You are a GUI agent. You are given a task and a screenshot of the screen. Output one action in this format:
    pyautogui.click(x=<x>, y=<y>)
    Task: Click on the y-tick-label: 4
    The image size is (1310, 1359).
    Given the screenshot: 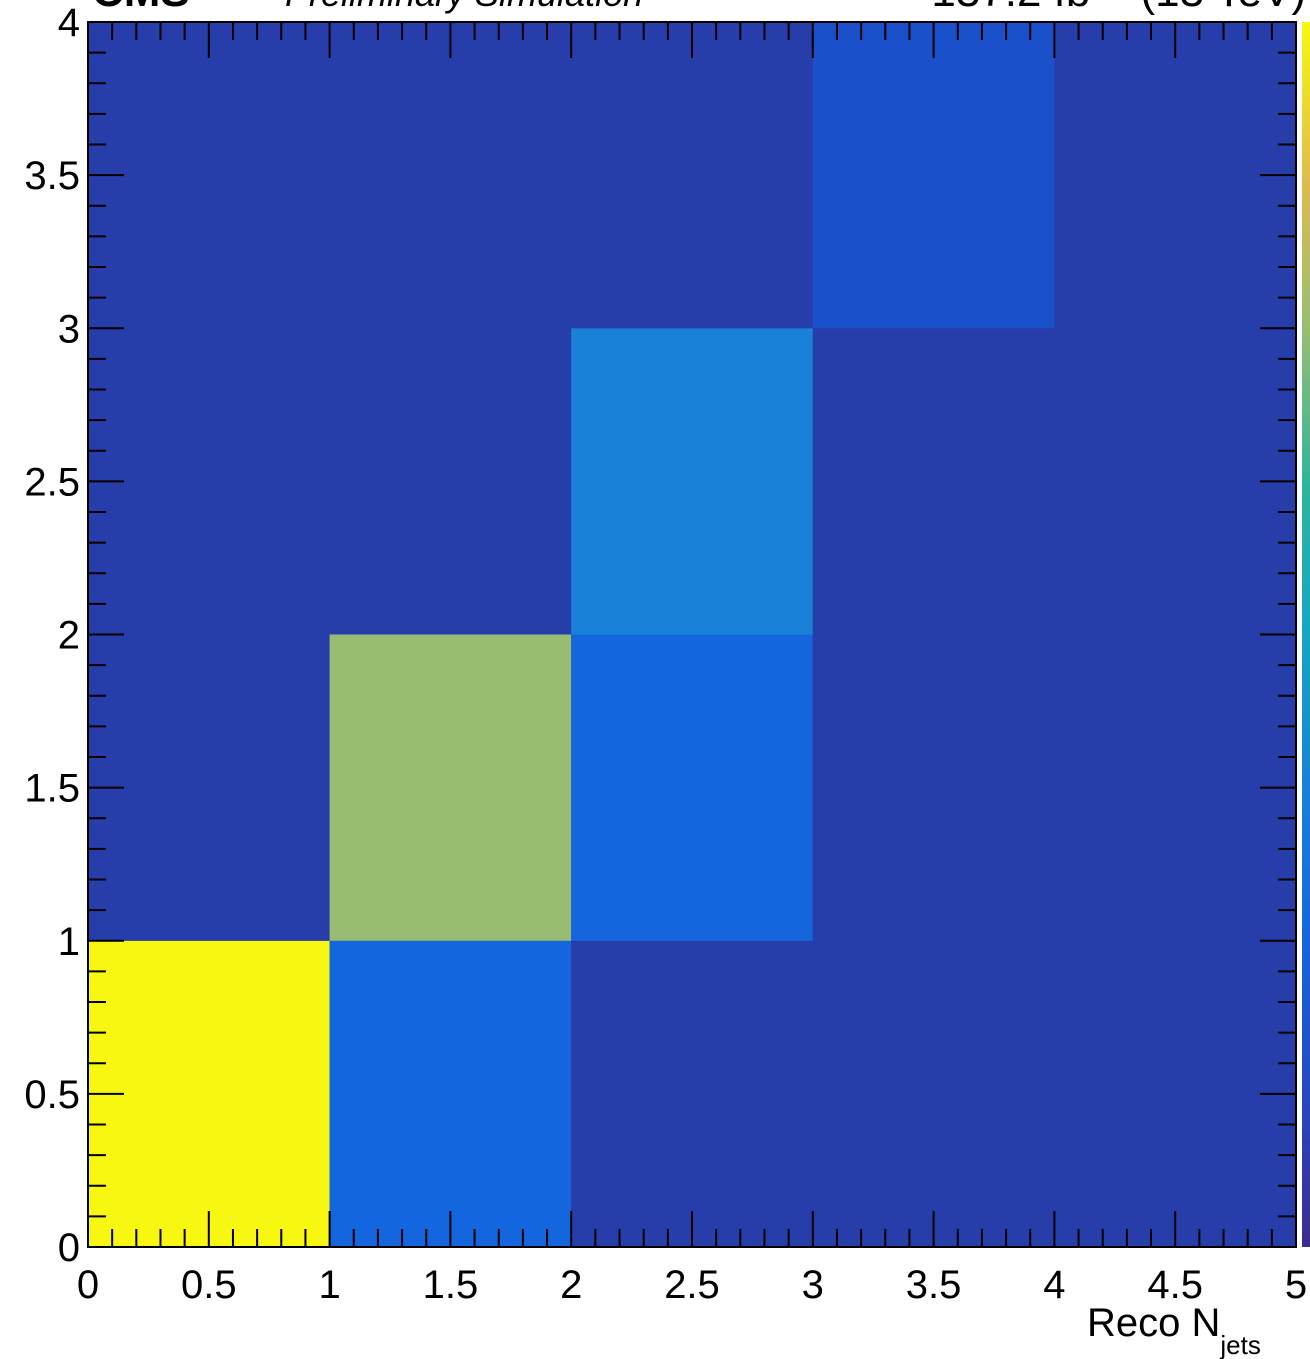 What is the action you would take?
    pyautogui.click(x=69, y=23)
    